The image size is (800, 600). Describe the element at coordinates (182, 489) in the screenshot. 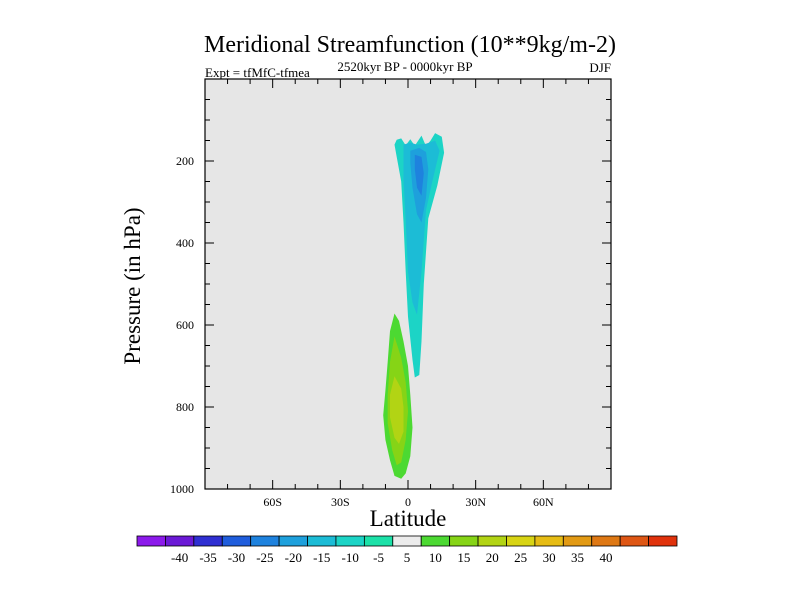

I see `y-tick-label: 1000` at that location.